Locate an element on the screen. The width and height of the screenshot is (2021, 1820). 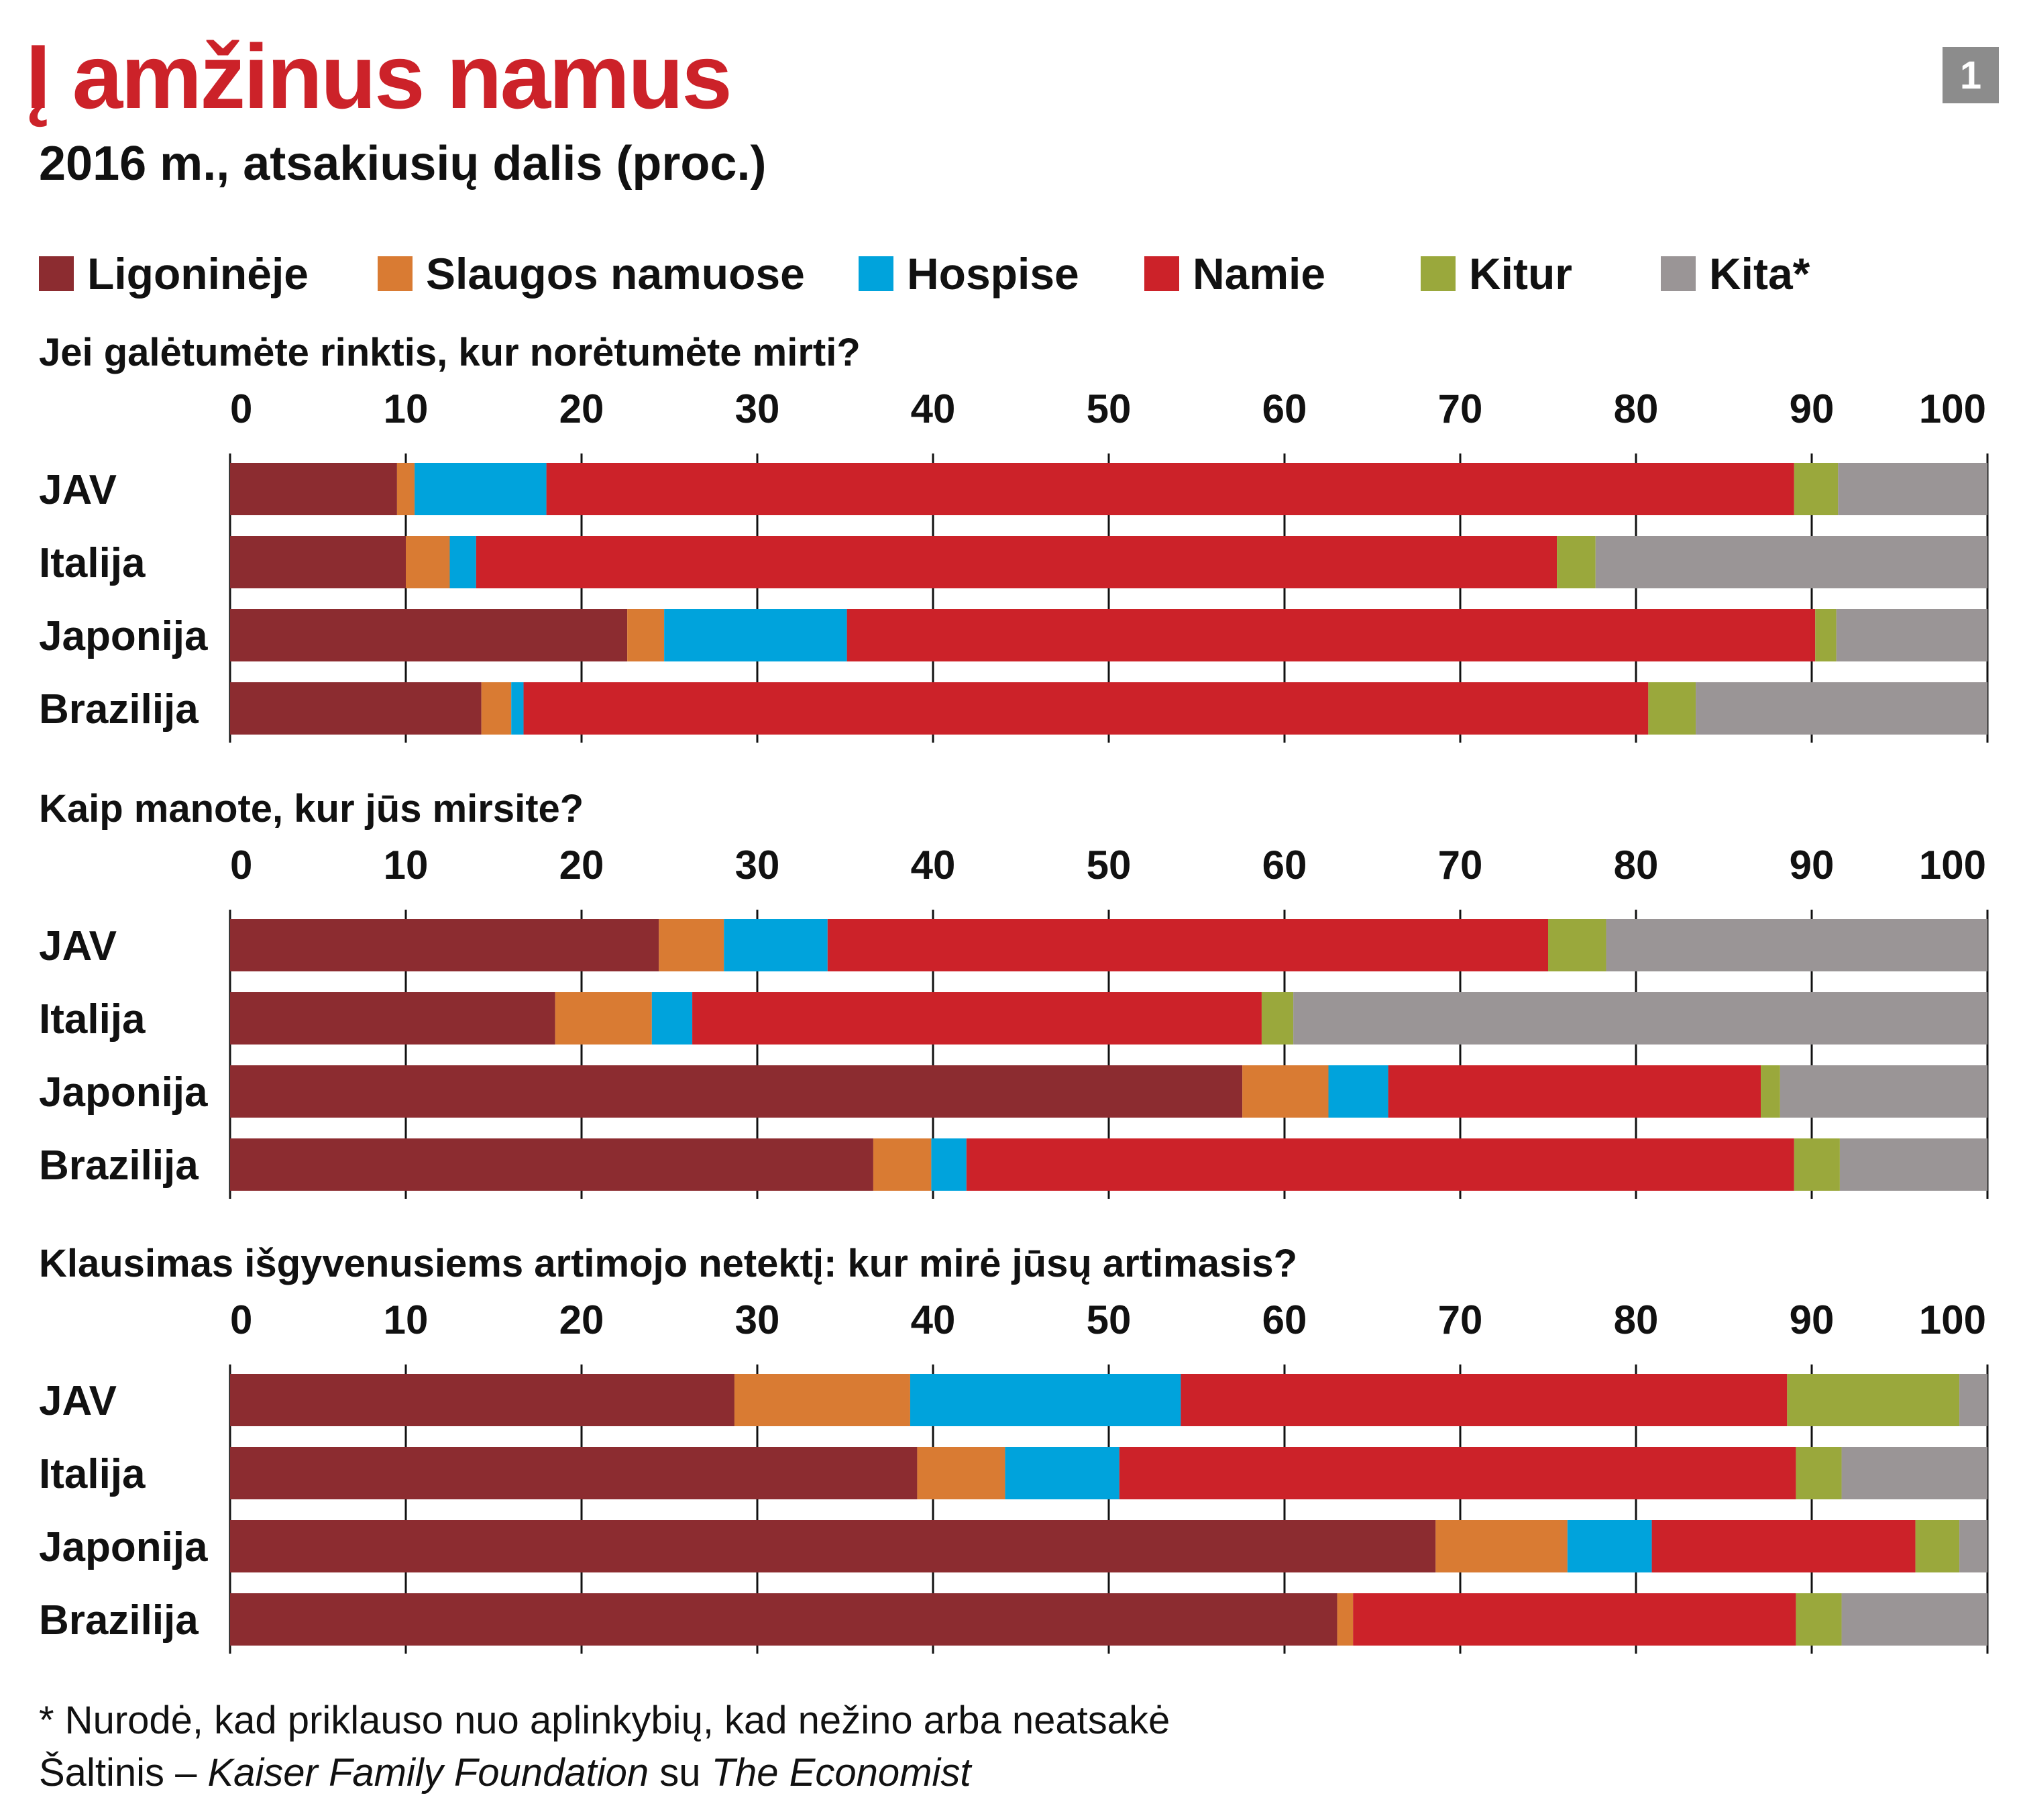
category-label: Japonija is located at coordinates (123, 1547).